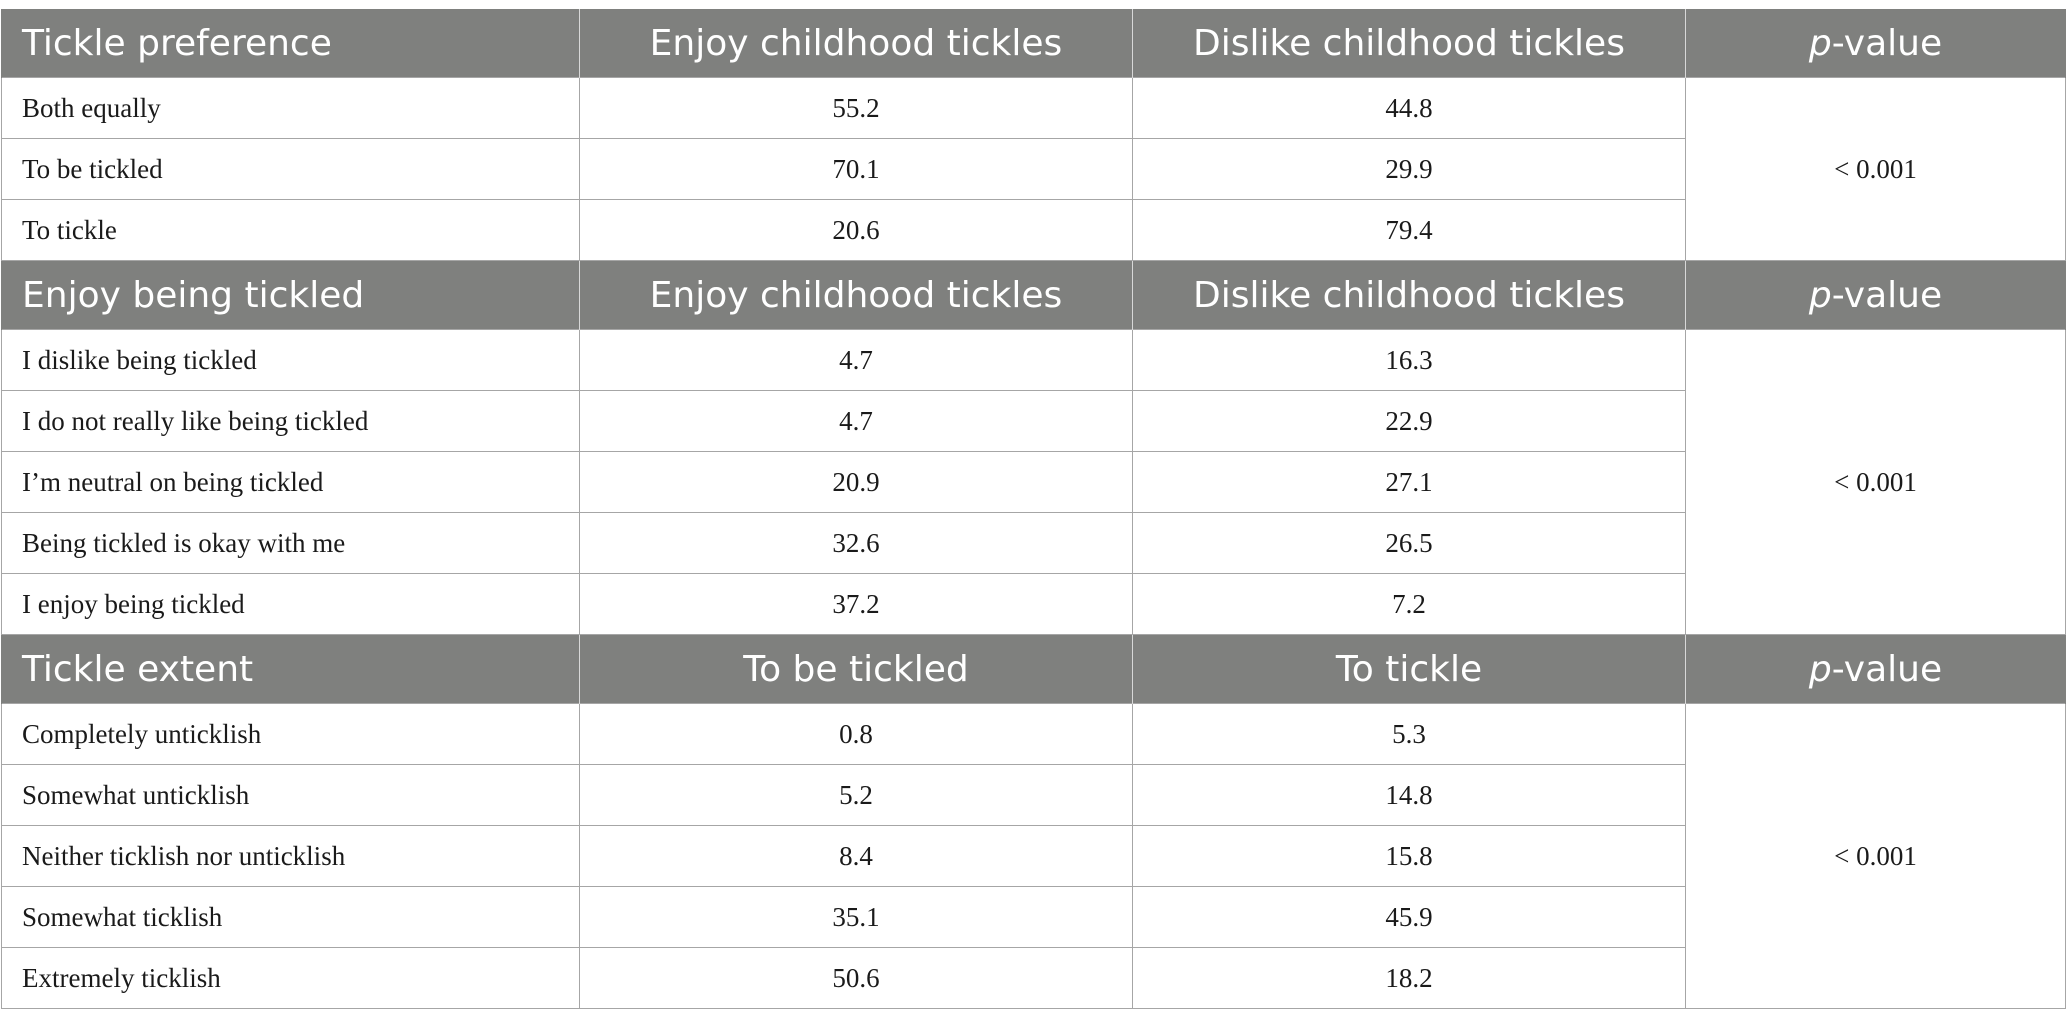  Describe the element at coordinates (290, 669) in the screenshot. I see `section-title: Tickle extent` at that location.